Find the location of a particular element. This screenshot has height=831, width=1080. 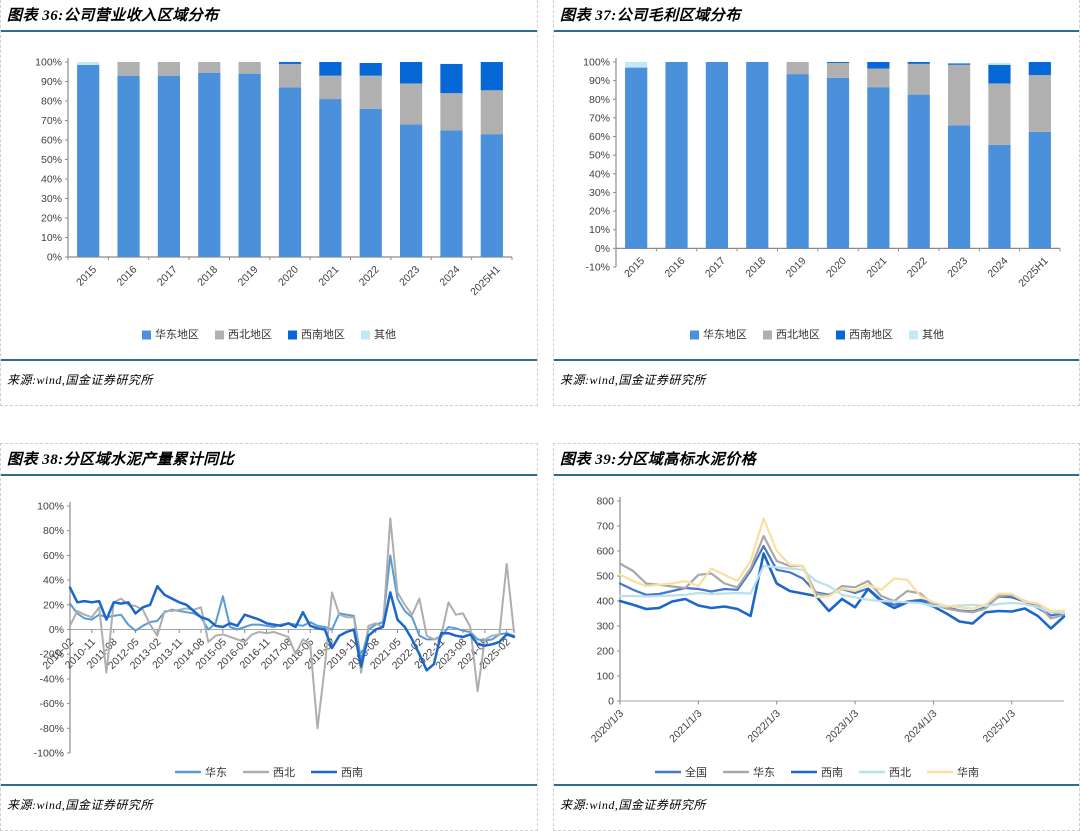

figure-38-title: 图表 38:分区域水泥产量累计同比 is located at coordinates (121, 460).